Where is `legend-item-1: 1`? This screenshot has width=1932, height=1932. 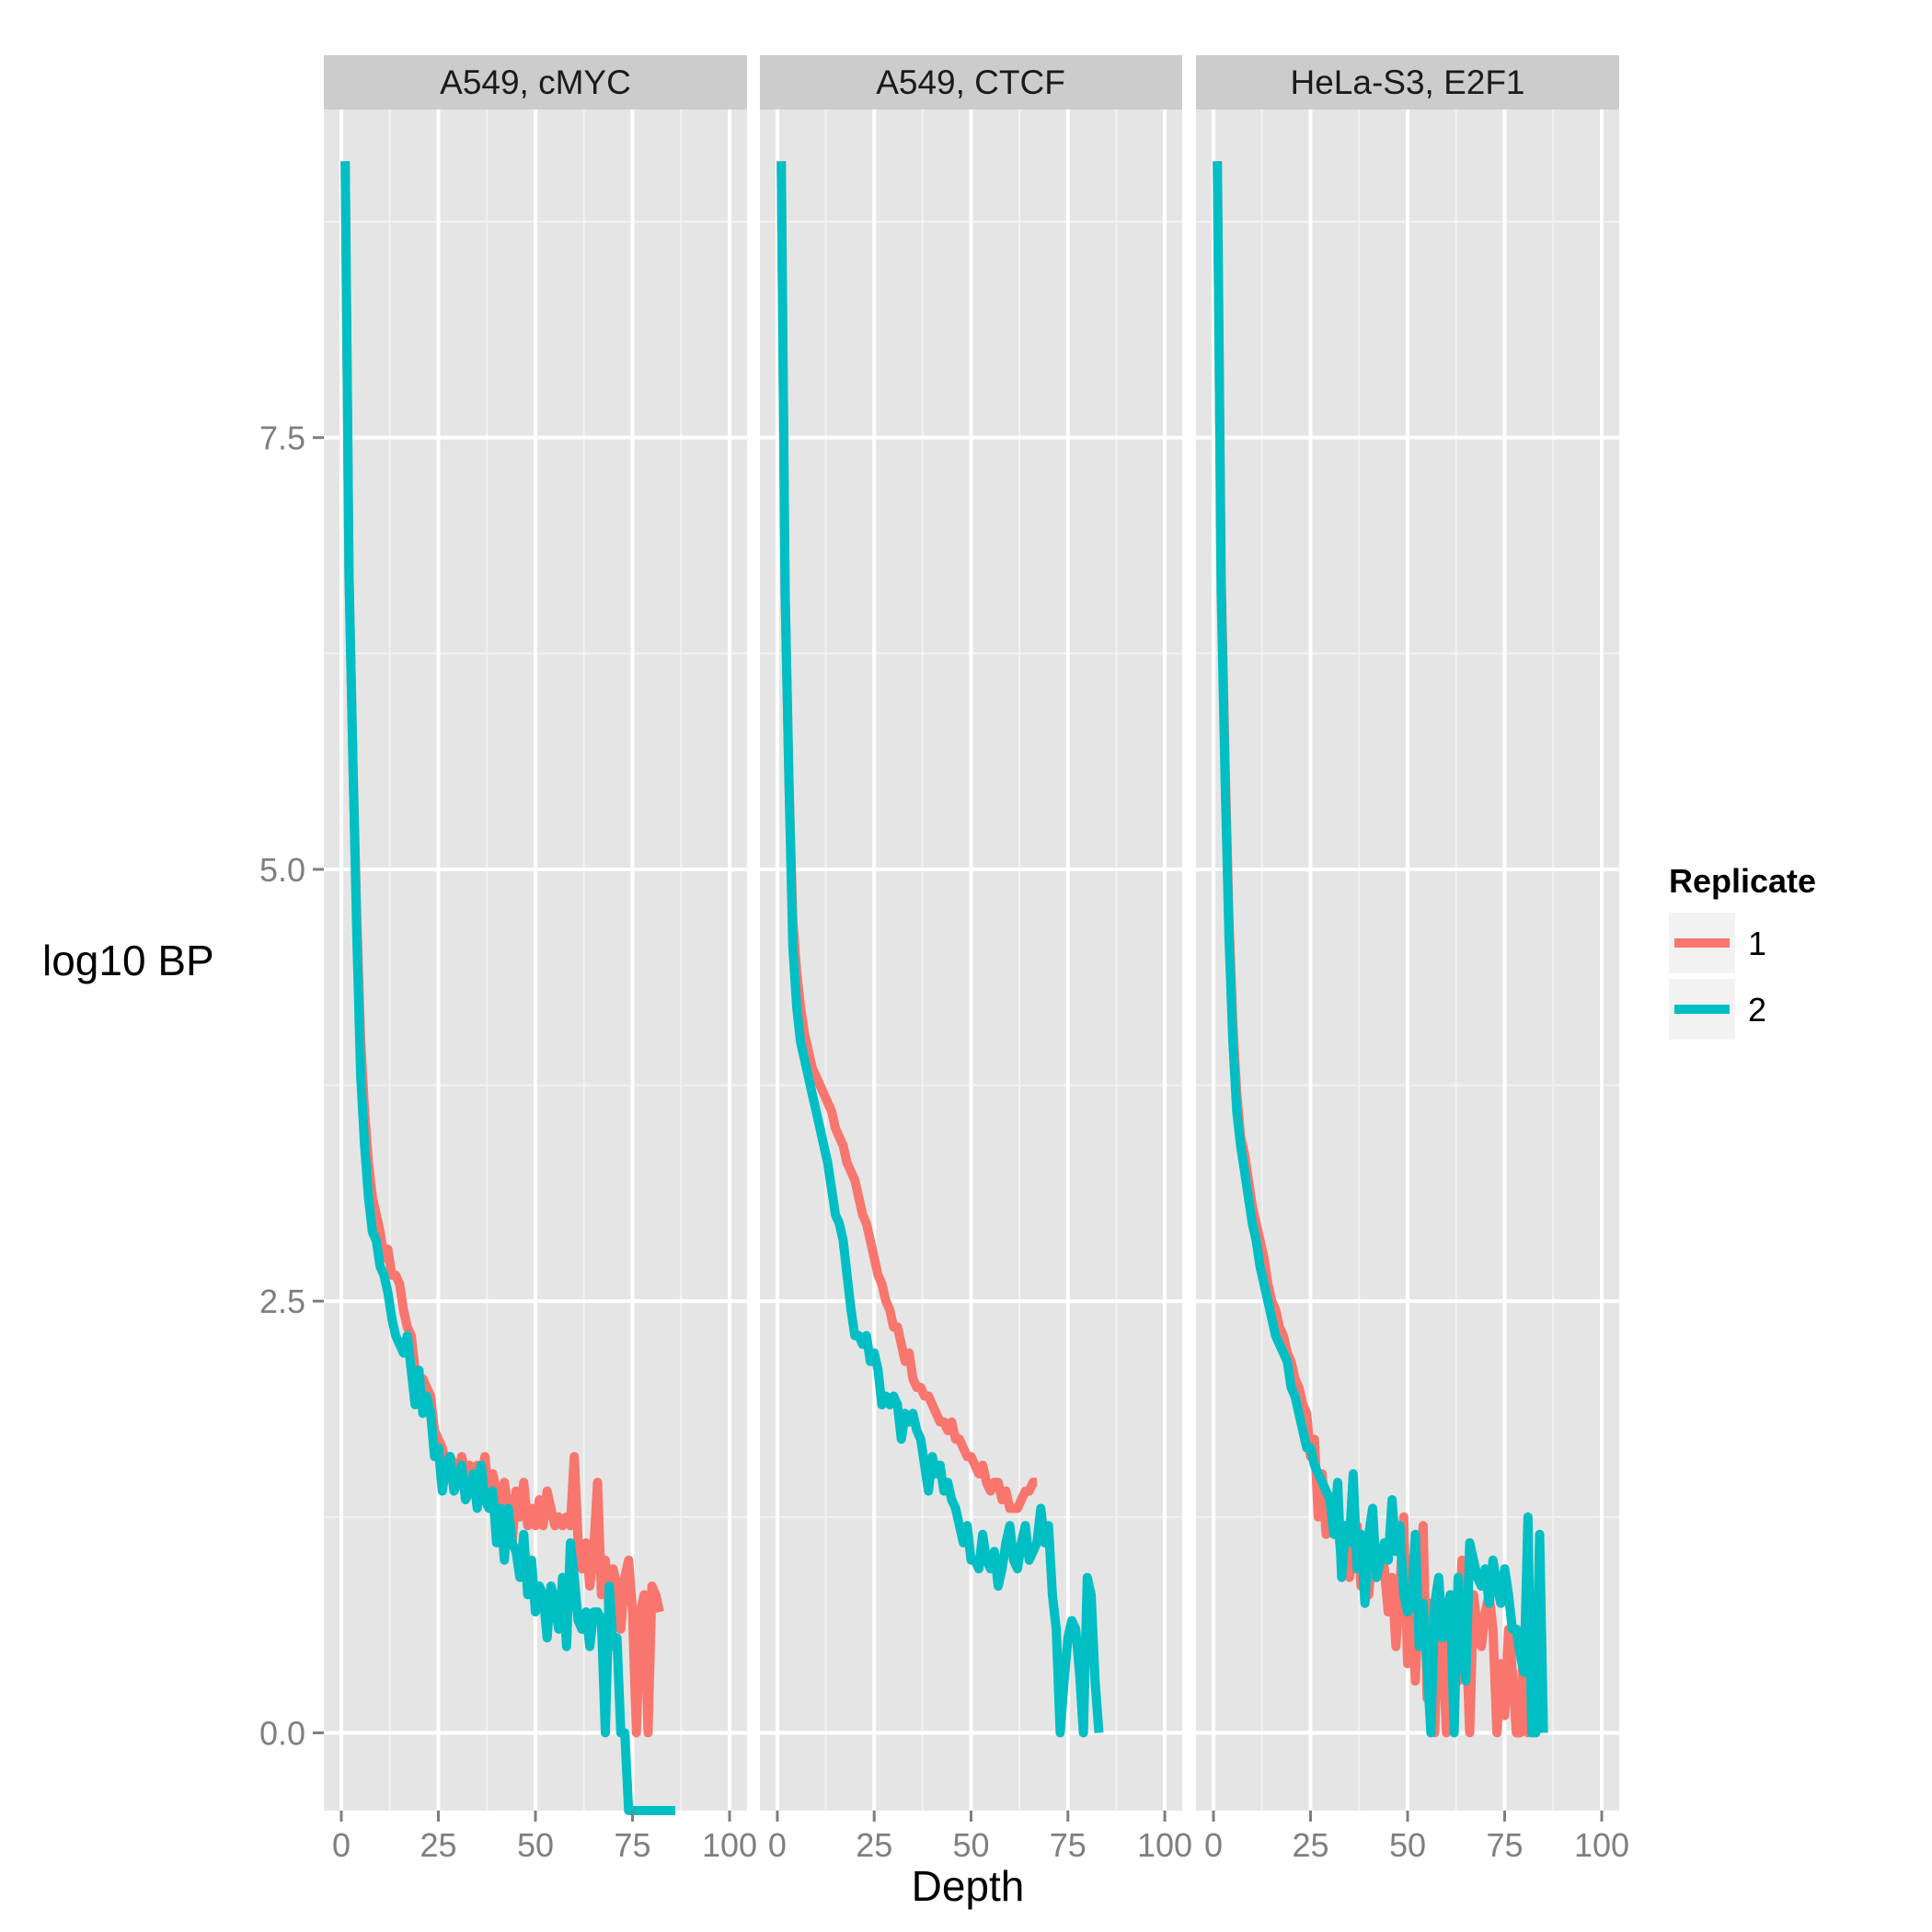 legend-item-1: 1 is located at coordinates (1717, 943).